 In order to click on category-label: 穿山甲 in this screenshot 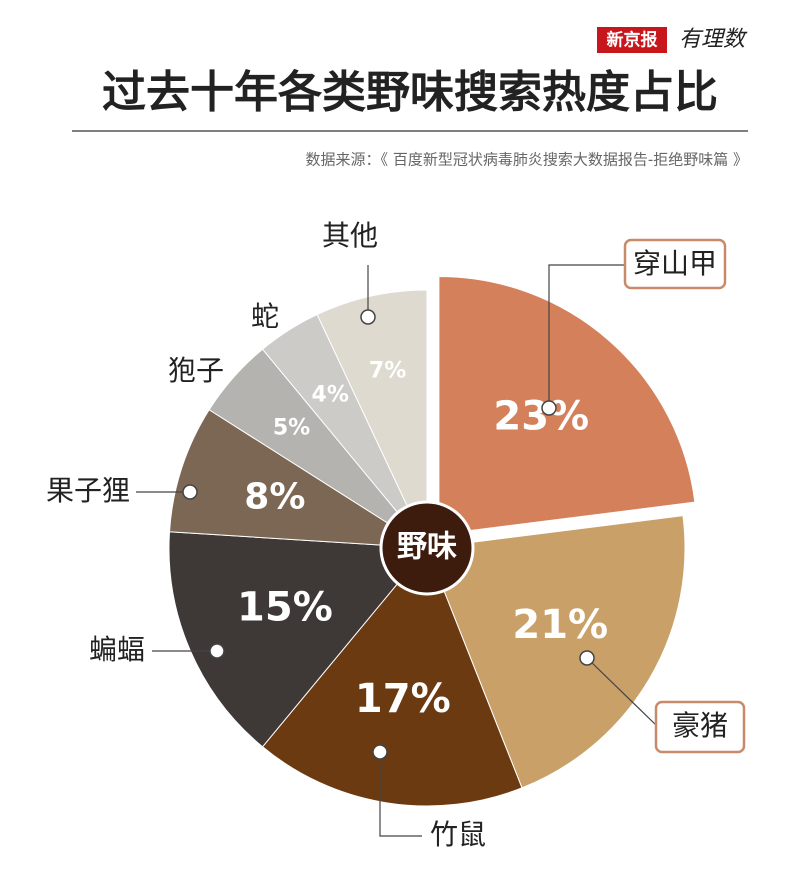, I will do `click(675, 263)`.